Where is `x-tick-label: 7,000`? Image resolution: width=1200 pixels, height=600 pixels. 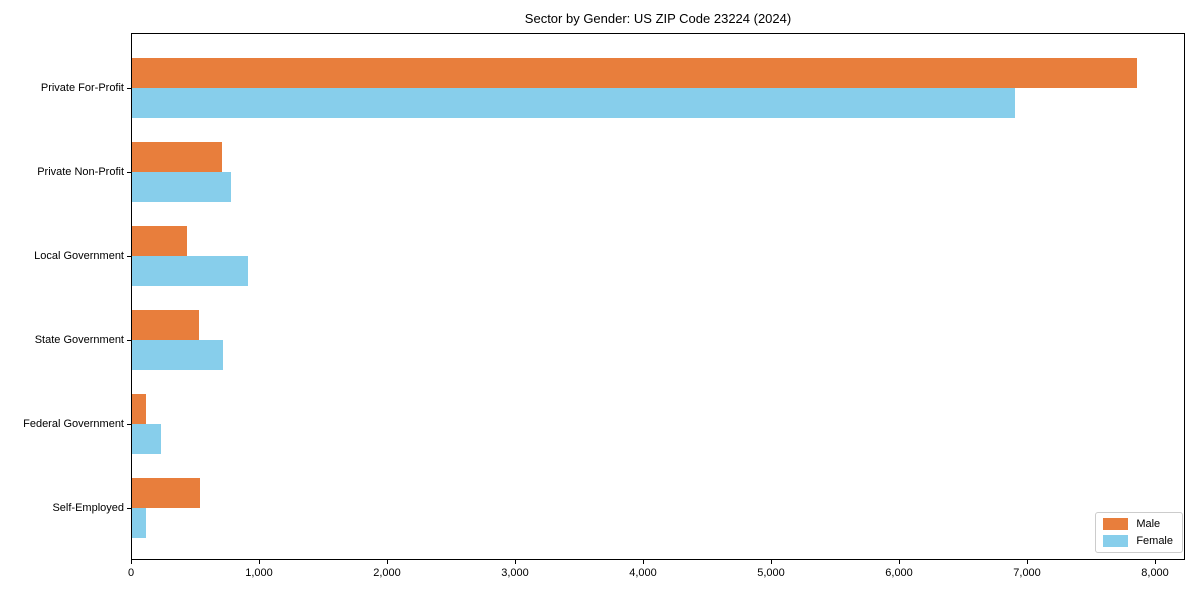 x-tick-label: 7,000 is located at coordinates (1027, 573).